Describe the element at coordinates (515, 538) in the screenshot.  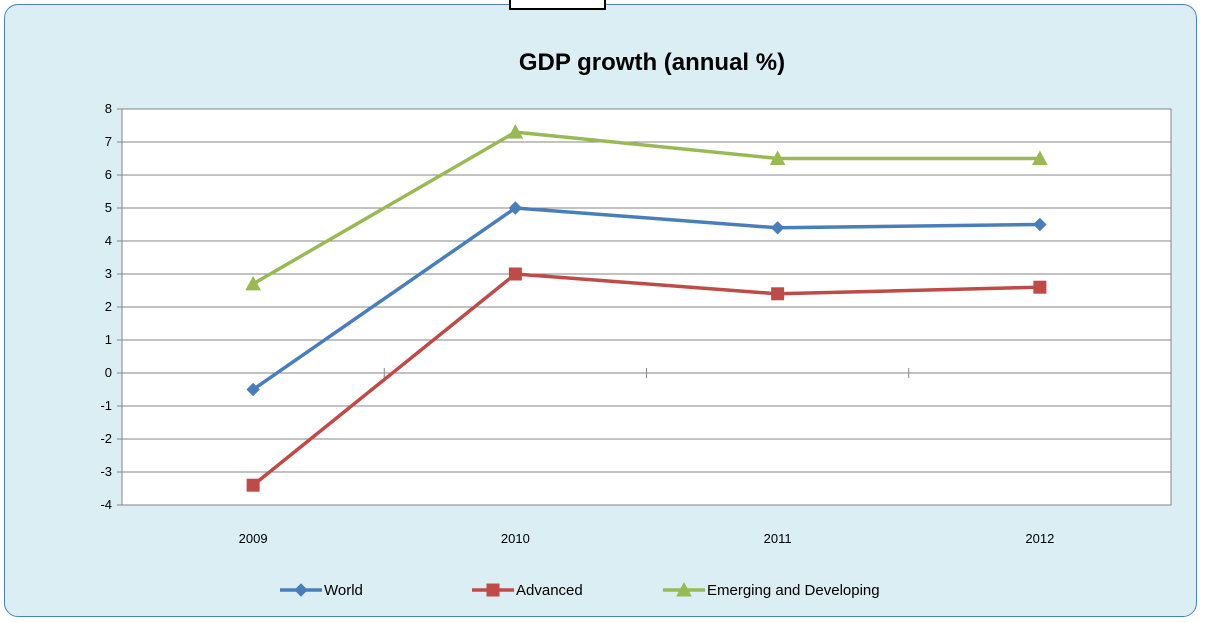
I see `x-tick-label: 2010` at that location.